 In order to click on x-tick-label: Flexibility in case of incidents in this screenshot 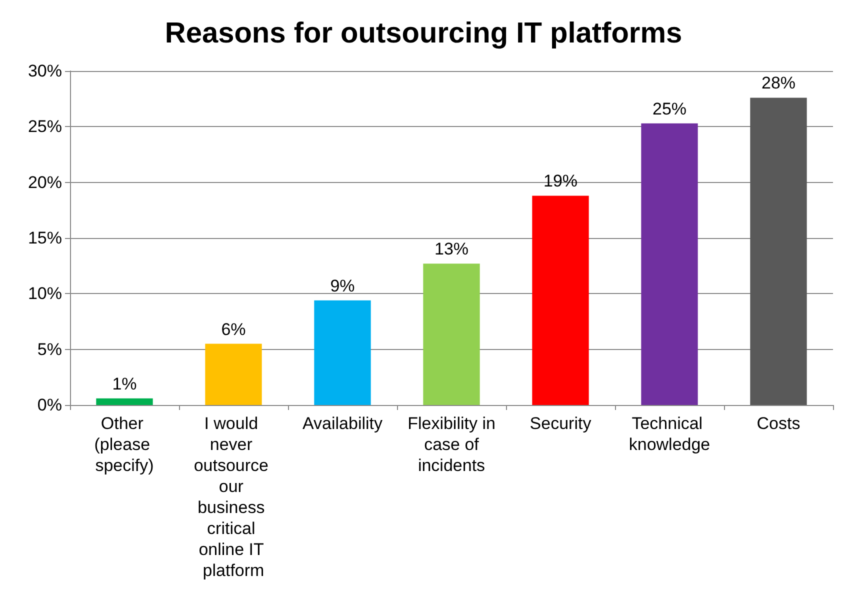, I will do `click(452, 444)`.